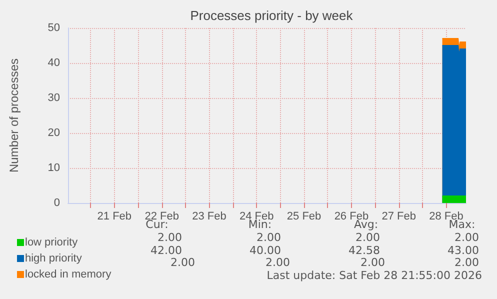  I want to click on text: 42.00, so click(166, 250).